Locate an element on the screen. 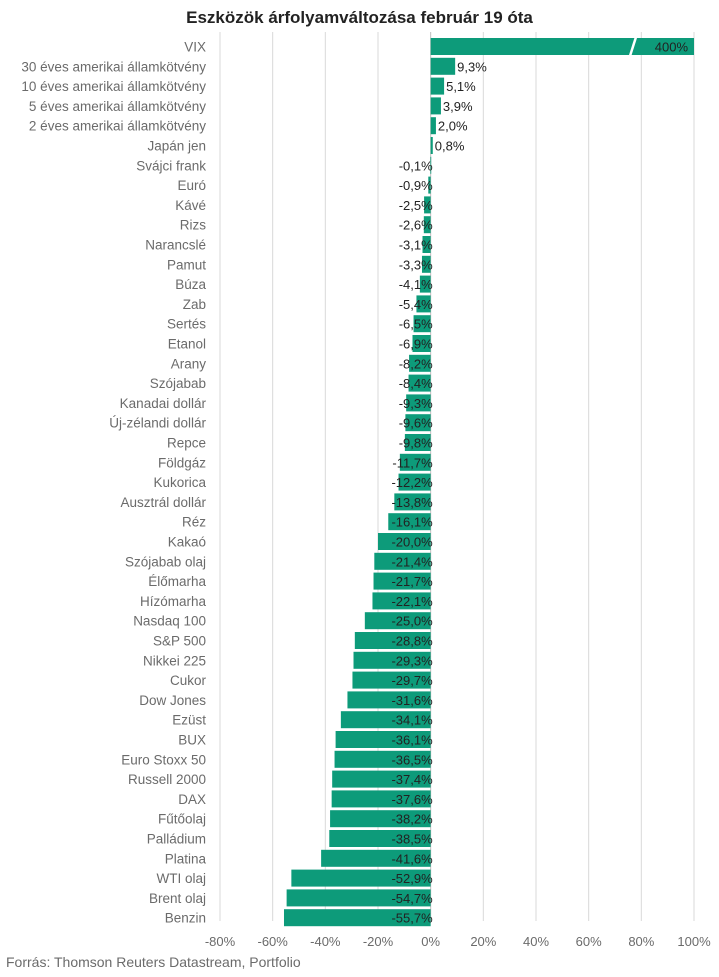 This screenshot has width=719, height=977. data-label: -9,6% is located at coordinates (416, 423).